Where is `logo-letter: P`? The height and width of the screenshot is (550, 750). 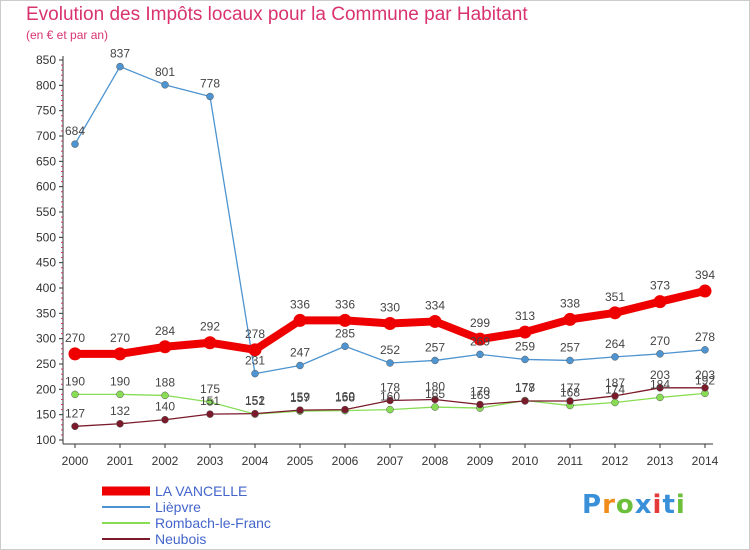
logo-letter: P is located at coordinates (592, 505).